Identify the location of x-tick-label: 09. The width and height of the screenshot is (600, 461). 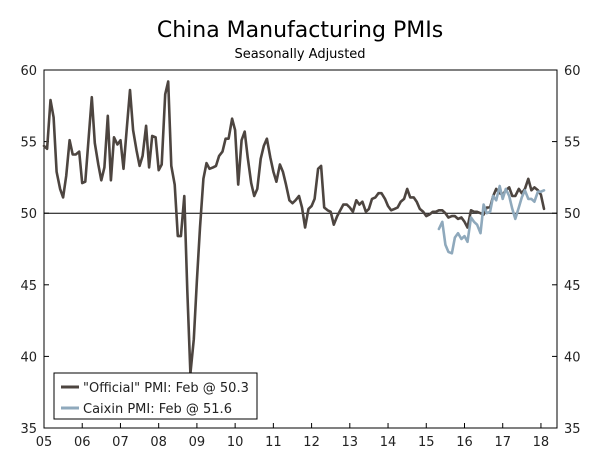
(197, 442).